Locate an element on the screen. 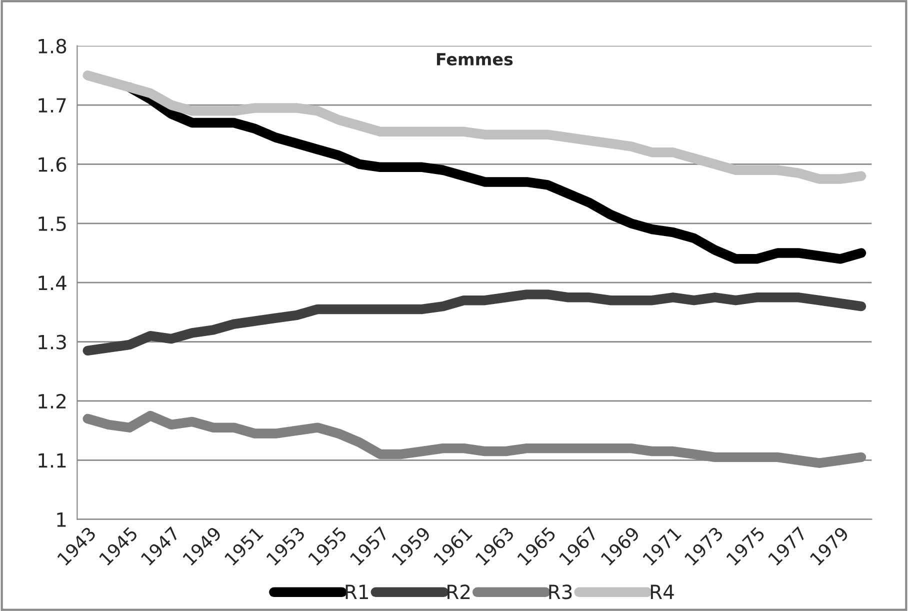  y-tick-label: 1.3 is located at coordinates (52, 342).